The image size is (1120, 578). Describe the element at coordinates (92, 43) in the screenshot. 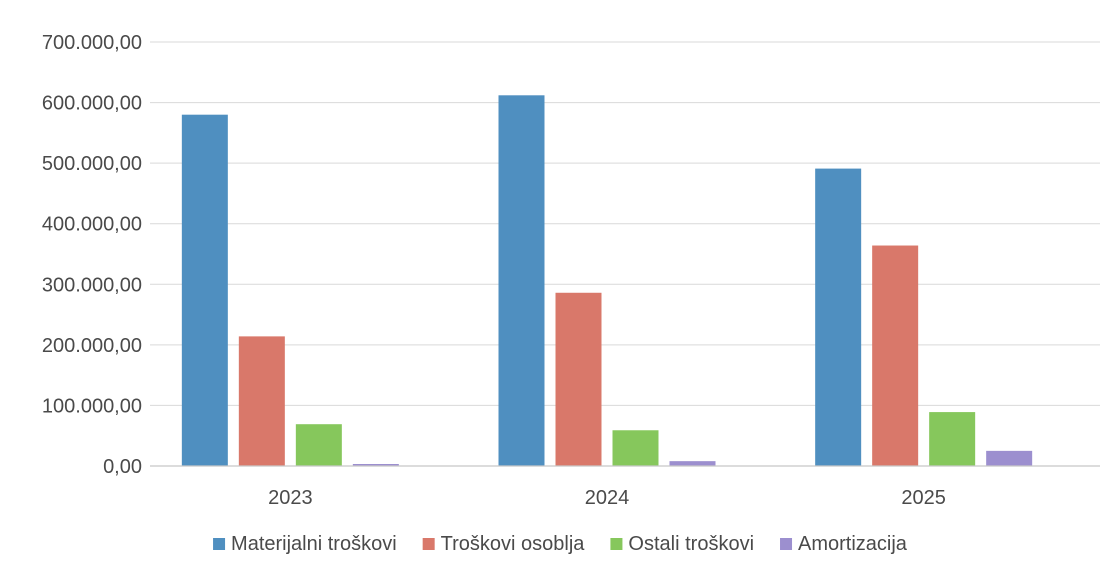

I see `y-tick-label: 700.000,00` at that location.